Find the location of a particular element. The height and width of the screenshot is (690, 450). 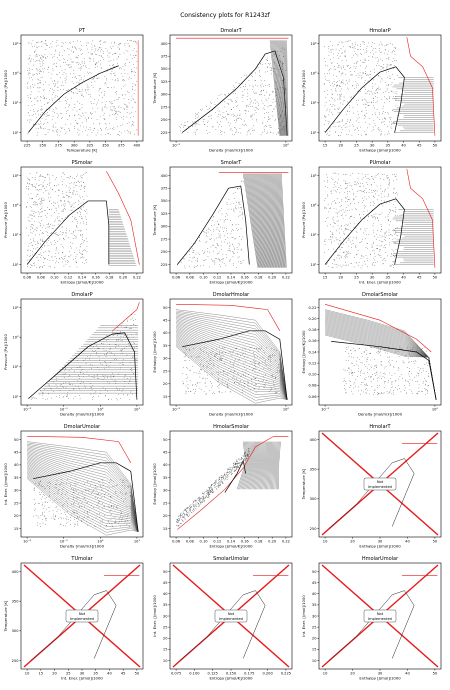

x-tick-label: 15 is located at coordinates (325, 146).